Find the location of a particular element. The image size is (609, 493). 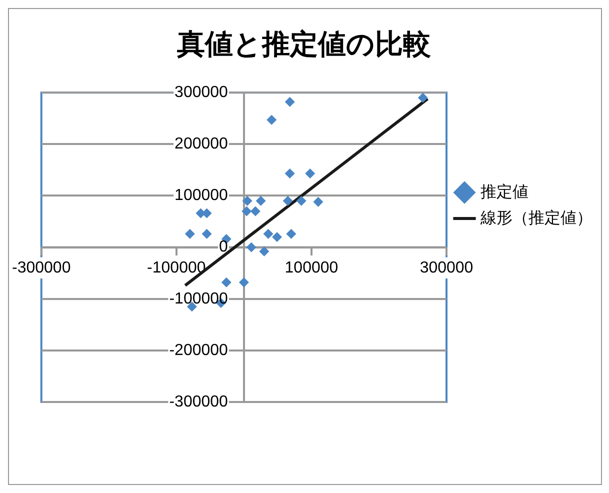

y-tick-label: -100000 is located at coordinates (198, 299).